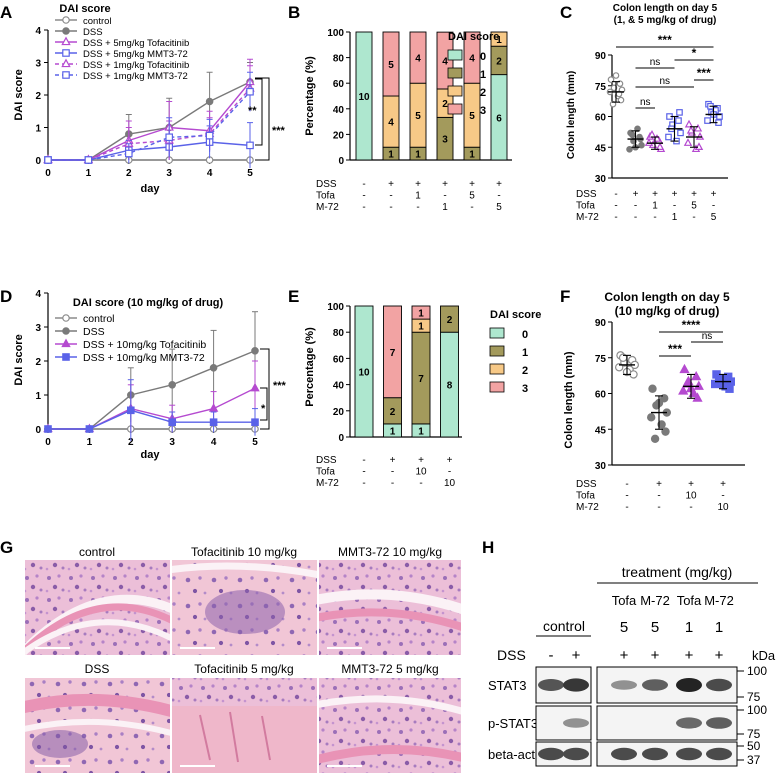  I want to click on chart-d-ytick-label-1: 1, so click(38, 396).